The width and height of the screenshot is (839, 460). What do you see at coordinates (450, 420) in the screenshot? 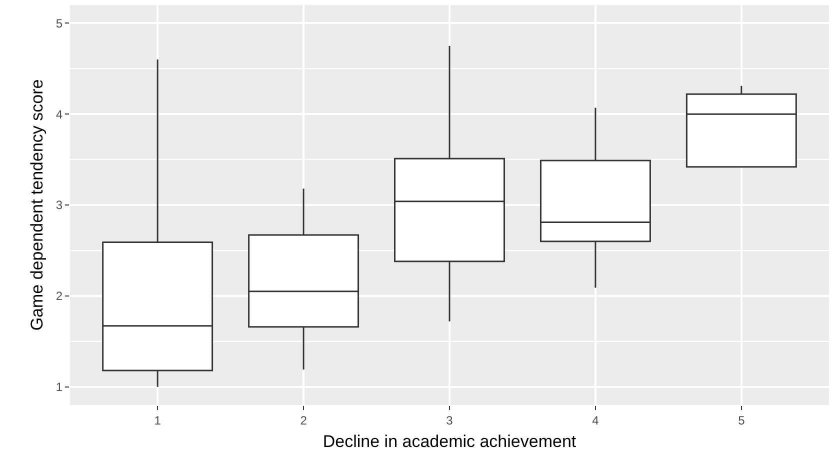
I see `x-tick-label: 3` at bounding box center [450, 420].